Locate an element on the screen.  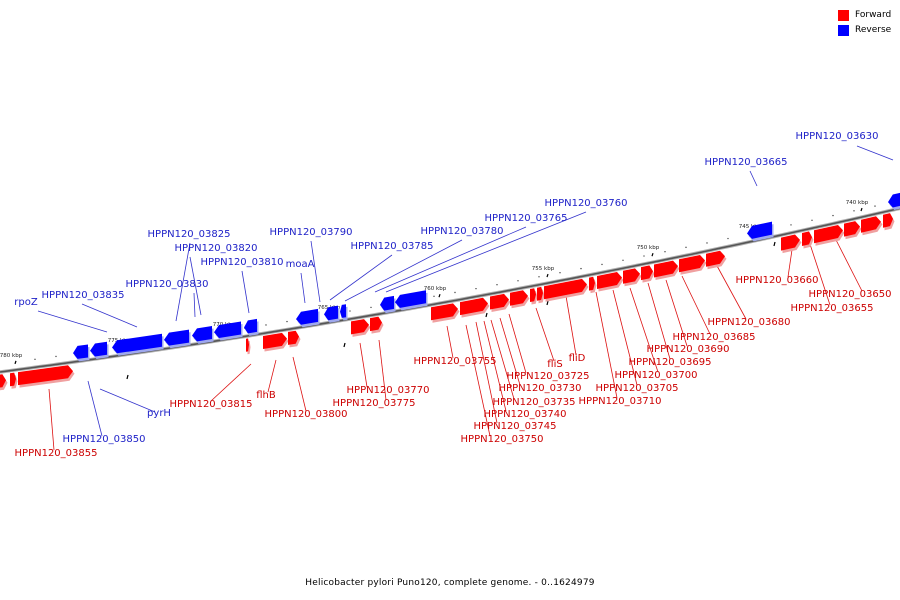
gene-label-hppn120_03660: HPPN120_03660 is located at coordinates (777, 280).